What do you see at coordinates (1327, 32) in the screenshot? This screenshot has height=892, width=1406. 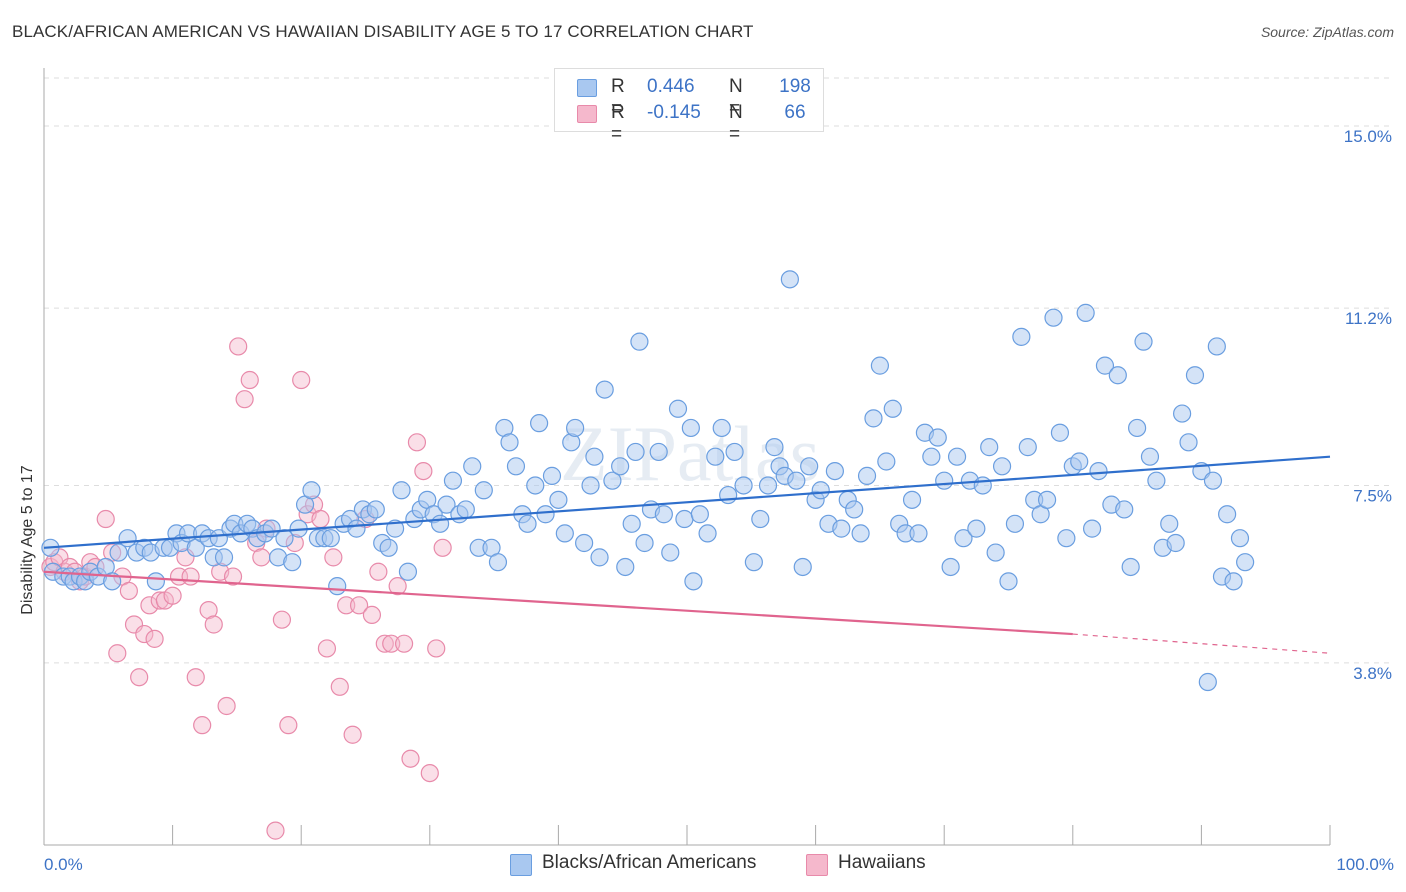 I see `source-label: Source: ZipAtlas.com` at bounding box center [1327, 32].